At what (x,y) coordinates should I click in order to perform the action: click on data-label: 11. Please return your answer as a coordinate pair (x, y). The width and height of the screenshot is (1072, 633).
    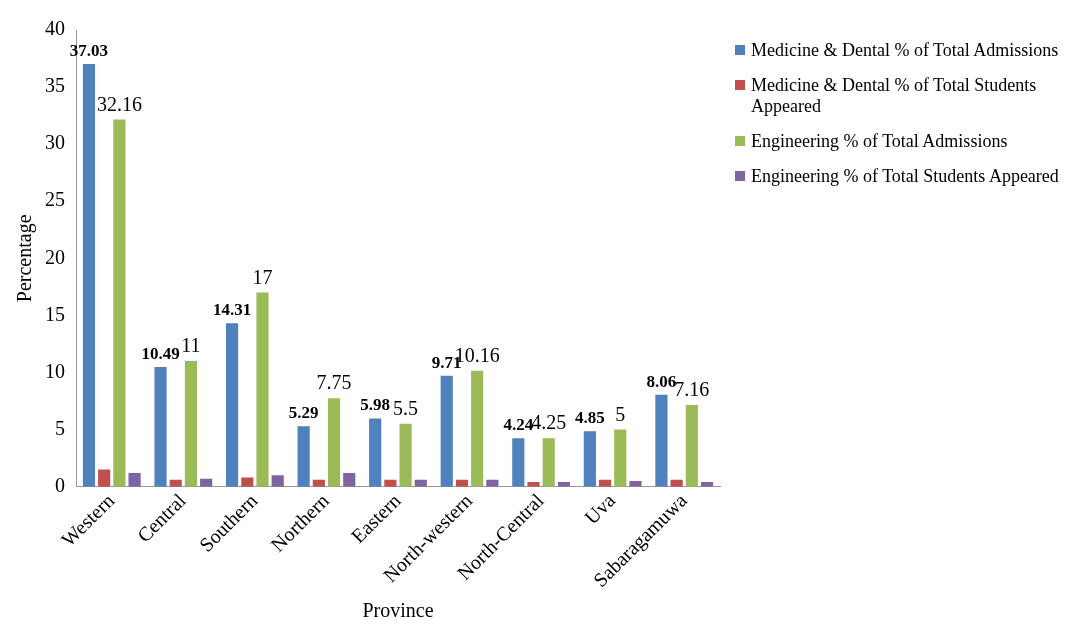
    Looking at the image, I should click on (191, 345).